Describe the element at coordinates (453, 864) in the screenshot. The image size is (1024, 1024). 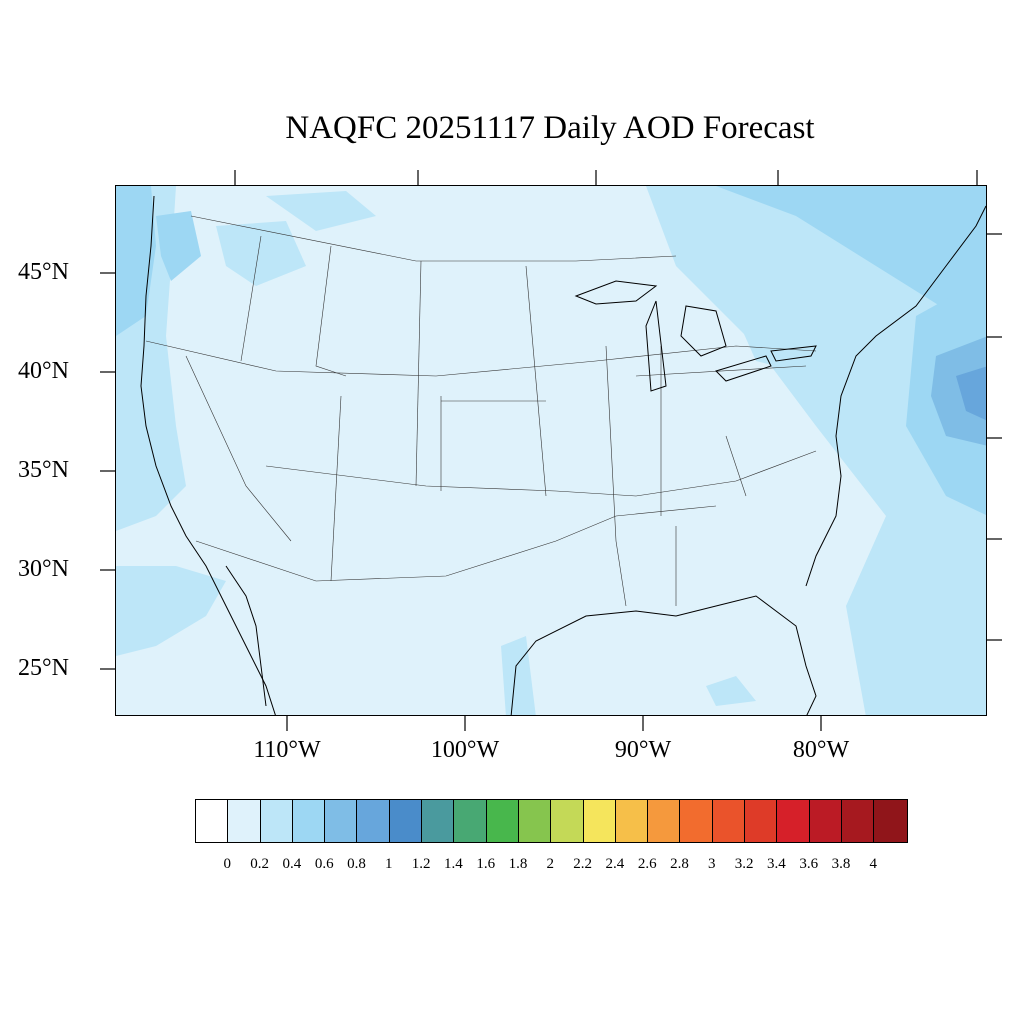
I see `colorbar-tick-label: 1.4` at that location.